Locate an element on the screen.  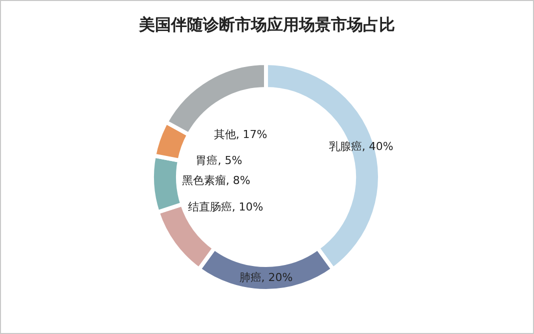
chart-title: 美国伴随诊断市场应用场景市场占比 is located at coordinates (266, 24).